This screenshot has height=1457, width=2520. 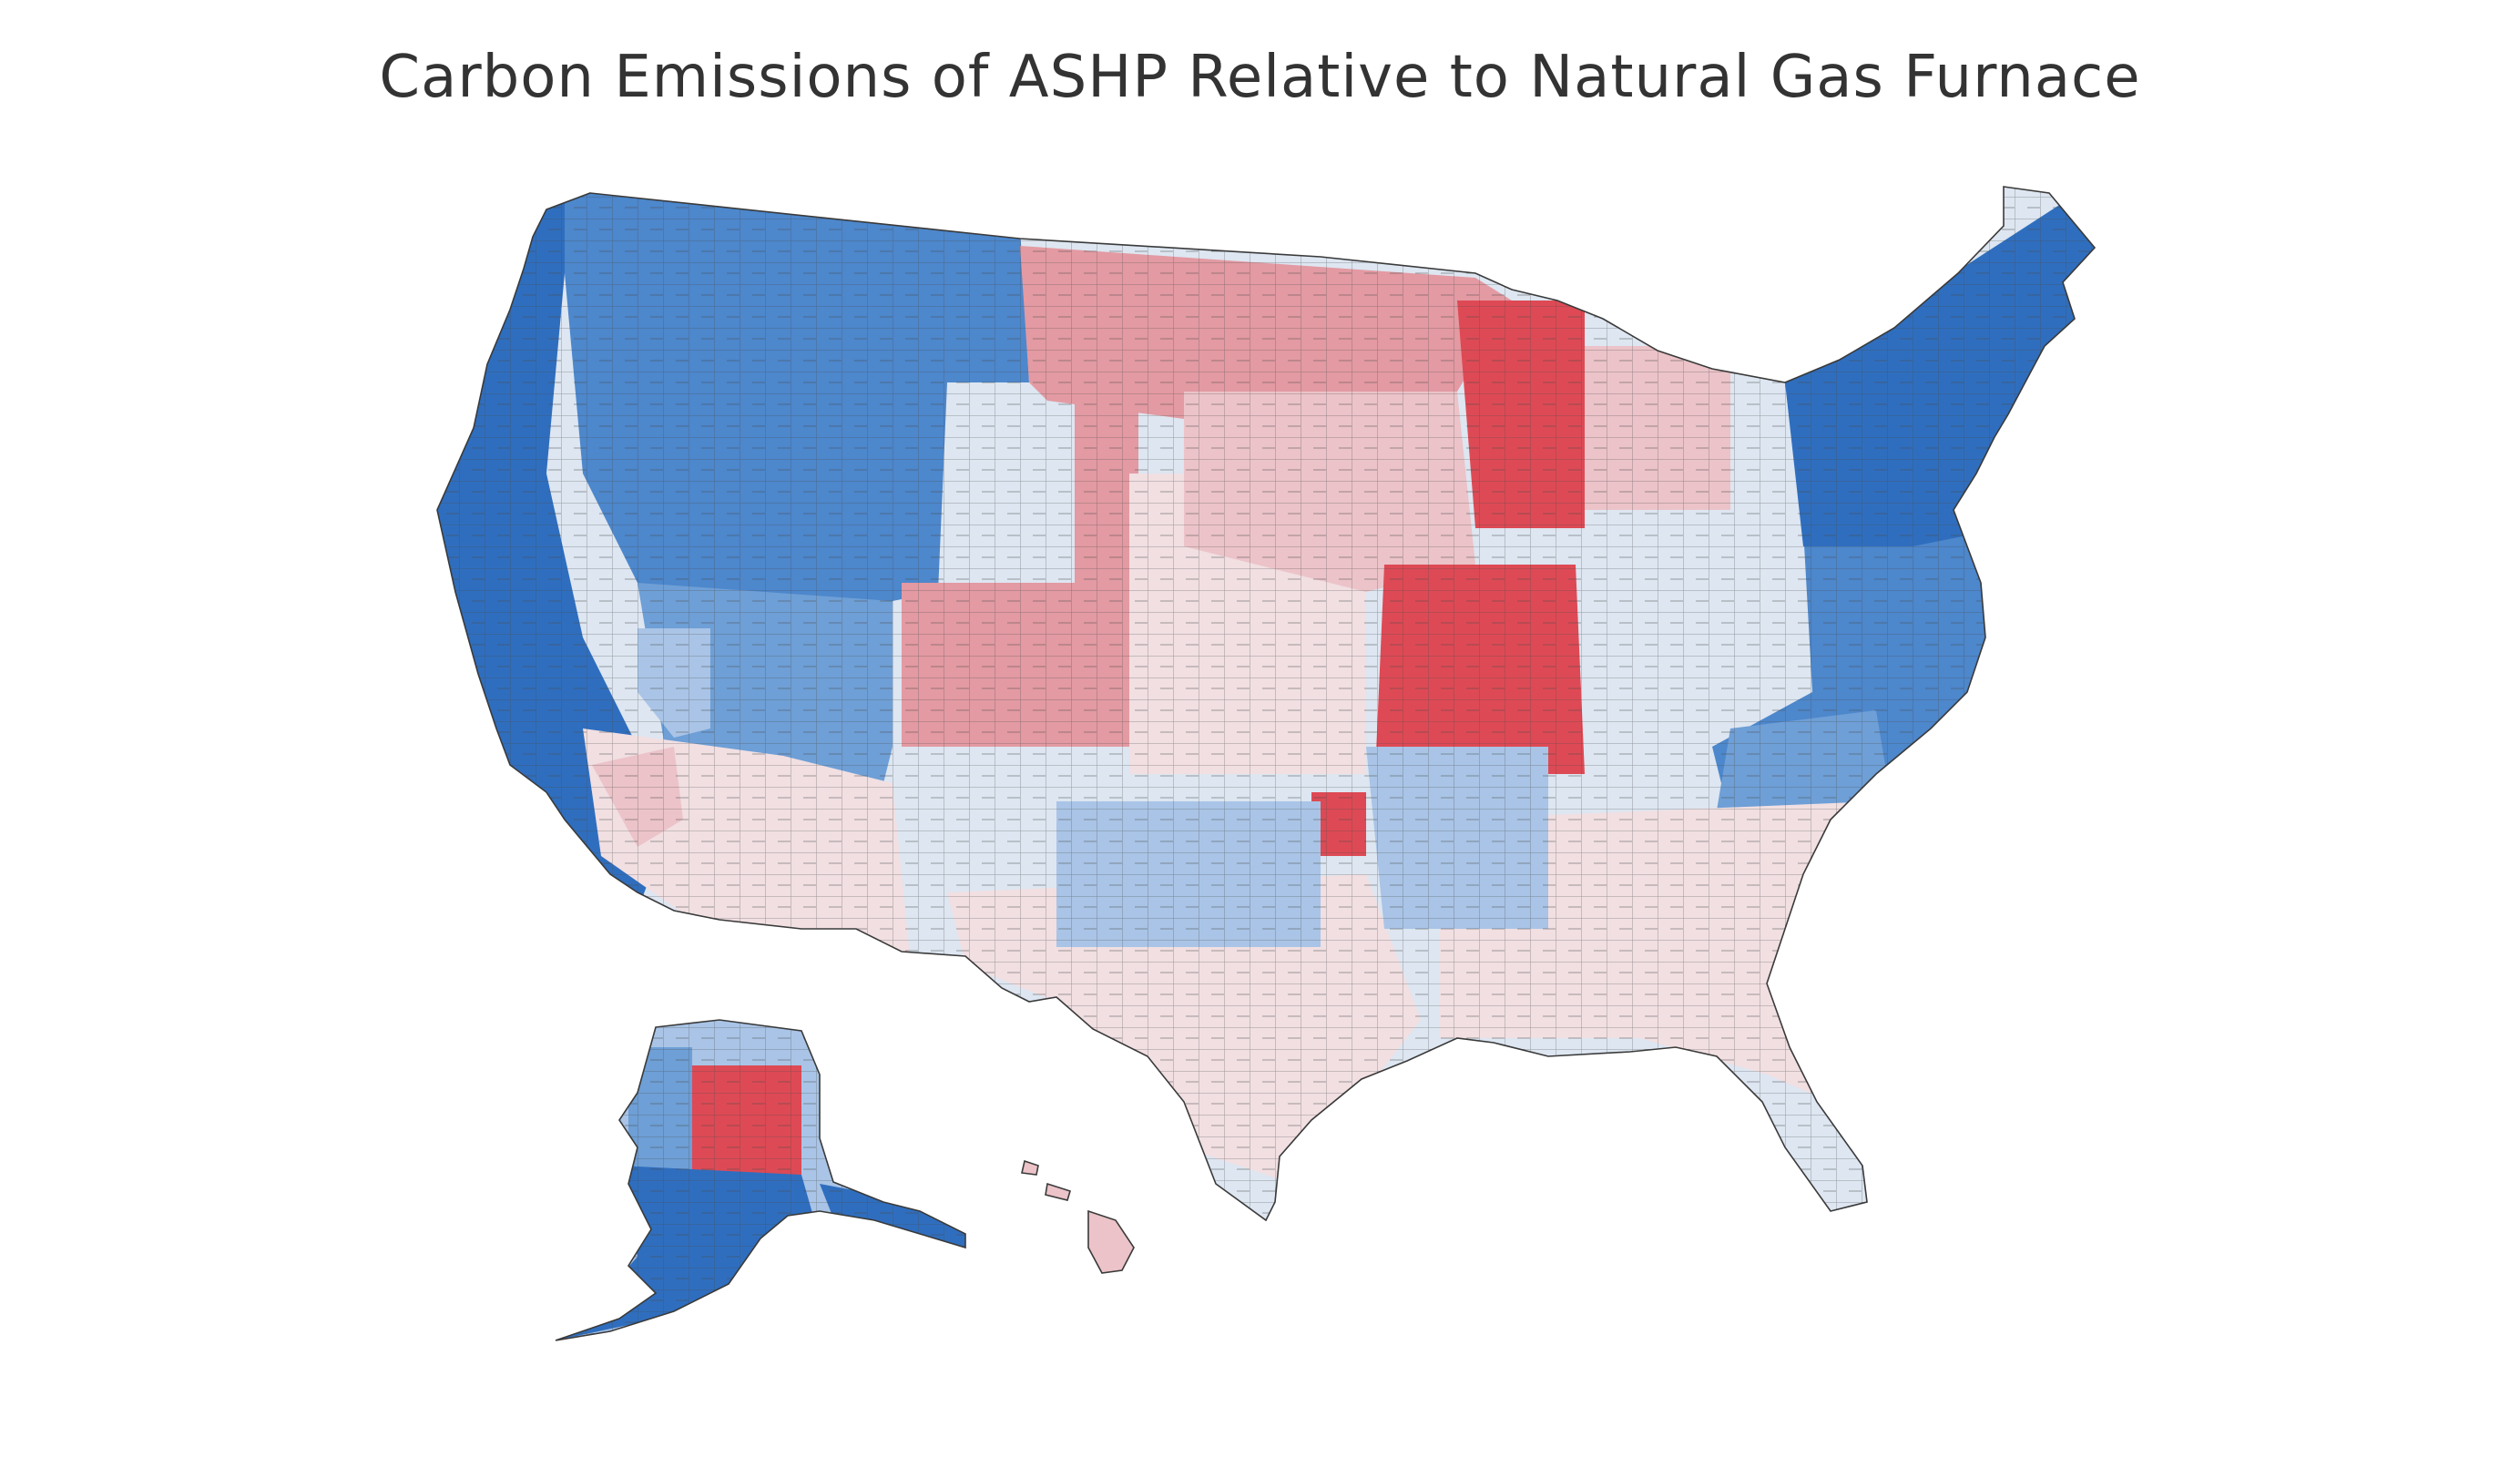 I want to click on alaska-region, so click(x=760, y=1180).